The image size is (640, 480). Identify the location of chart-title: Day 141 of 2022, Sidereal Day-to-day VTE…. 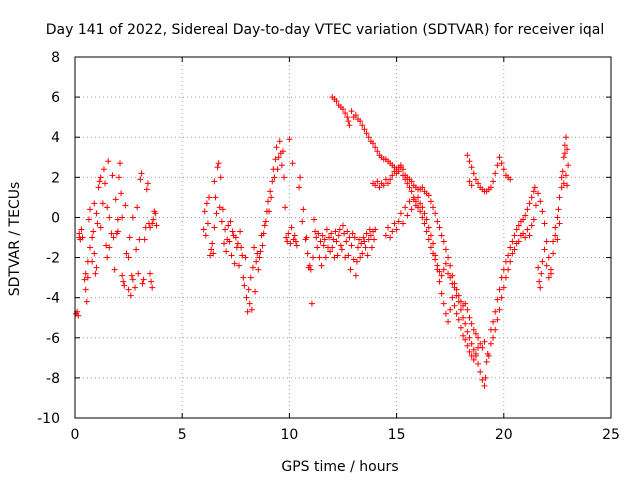
(325, 30).